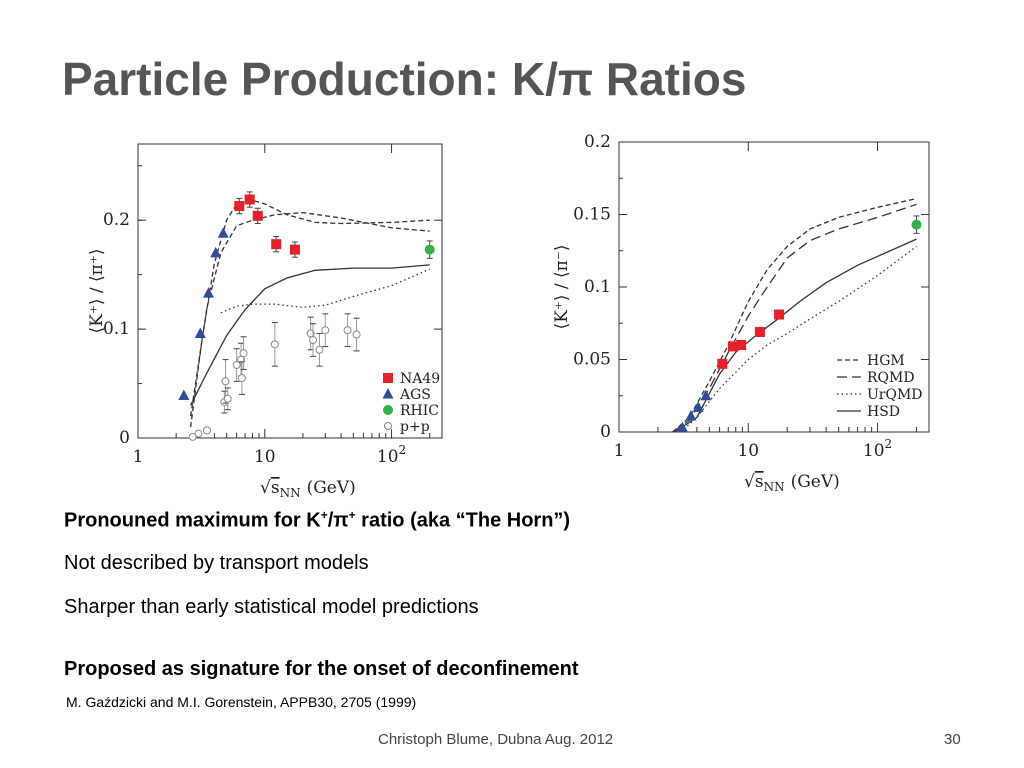 The height and width of the screenshot is (768, 1024). Describe the element at coordinates (889, 444) in the screenshot. I see `c1-x-tick-sup: 2` at that location.